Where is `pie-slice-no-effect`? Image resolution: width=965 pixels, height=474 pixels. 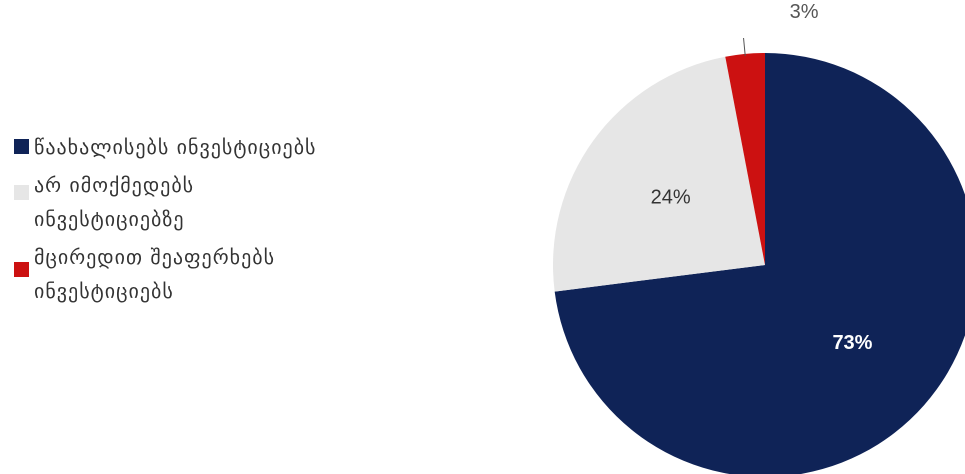 pie-slice-no-effect is located at coordinates (659, 174).